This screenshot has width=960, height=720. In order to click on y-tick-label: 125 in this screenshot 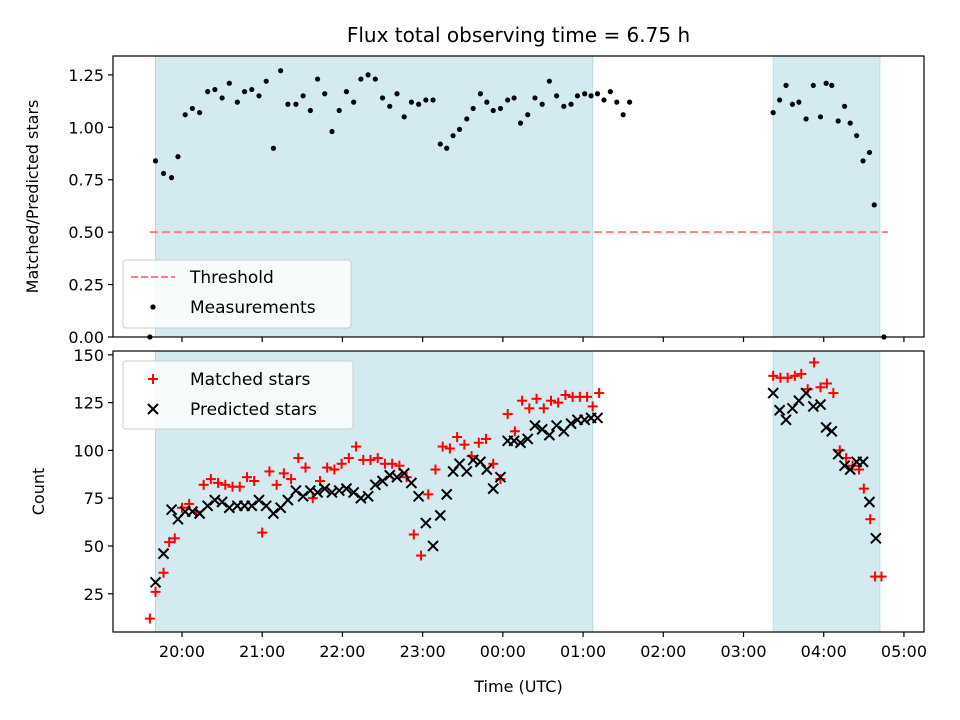, I will do `click(88, 403)`.